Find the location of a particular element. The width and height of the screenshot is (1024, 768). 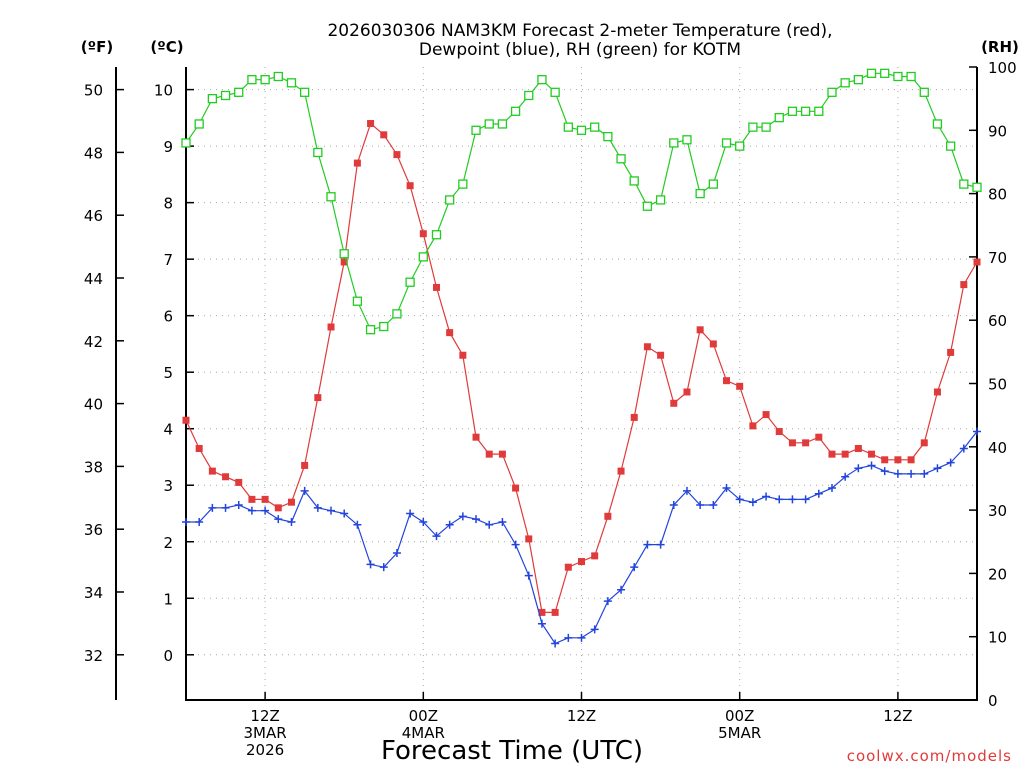

celsius-tick-label: 6 is located at coordinates (168, 317).